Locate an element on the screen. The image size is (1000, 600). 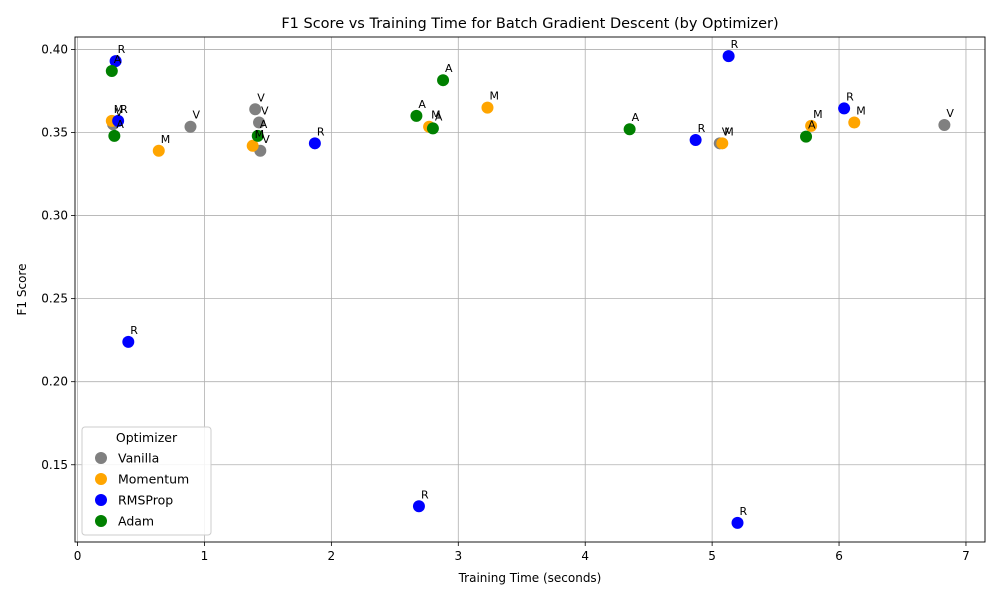
y-tick-label: 0.25 is located at coordinates (54, 299).